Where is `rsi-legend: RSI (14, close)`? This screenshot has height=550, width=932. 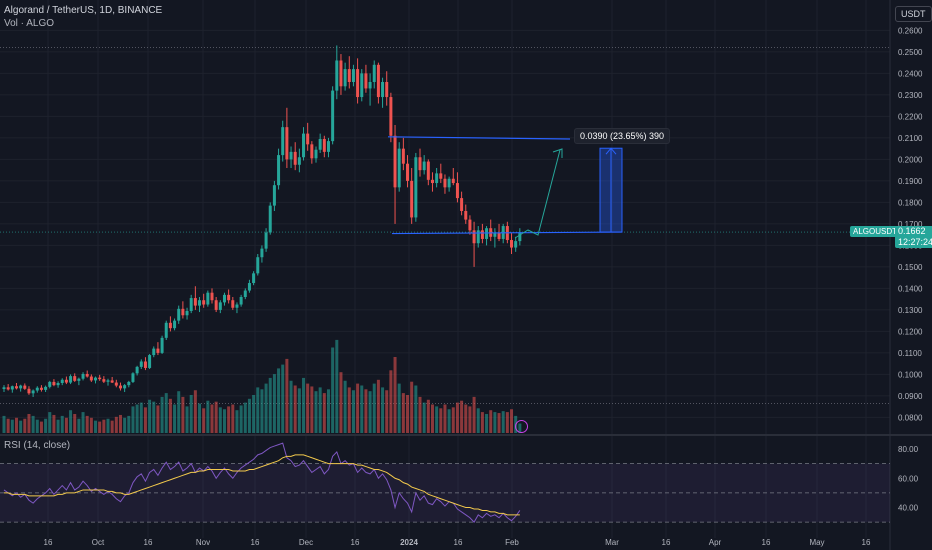 rsi-legend: RSI (14, close) is located at coordinates (37, 445).